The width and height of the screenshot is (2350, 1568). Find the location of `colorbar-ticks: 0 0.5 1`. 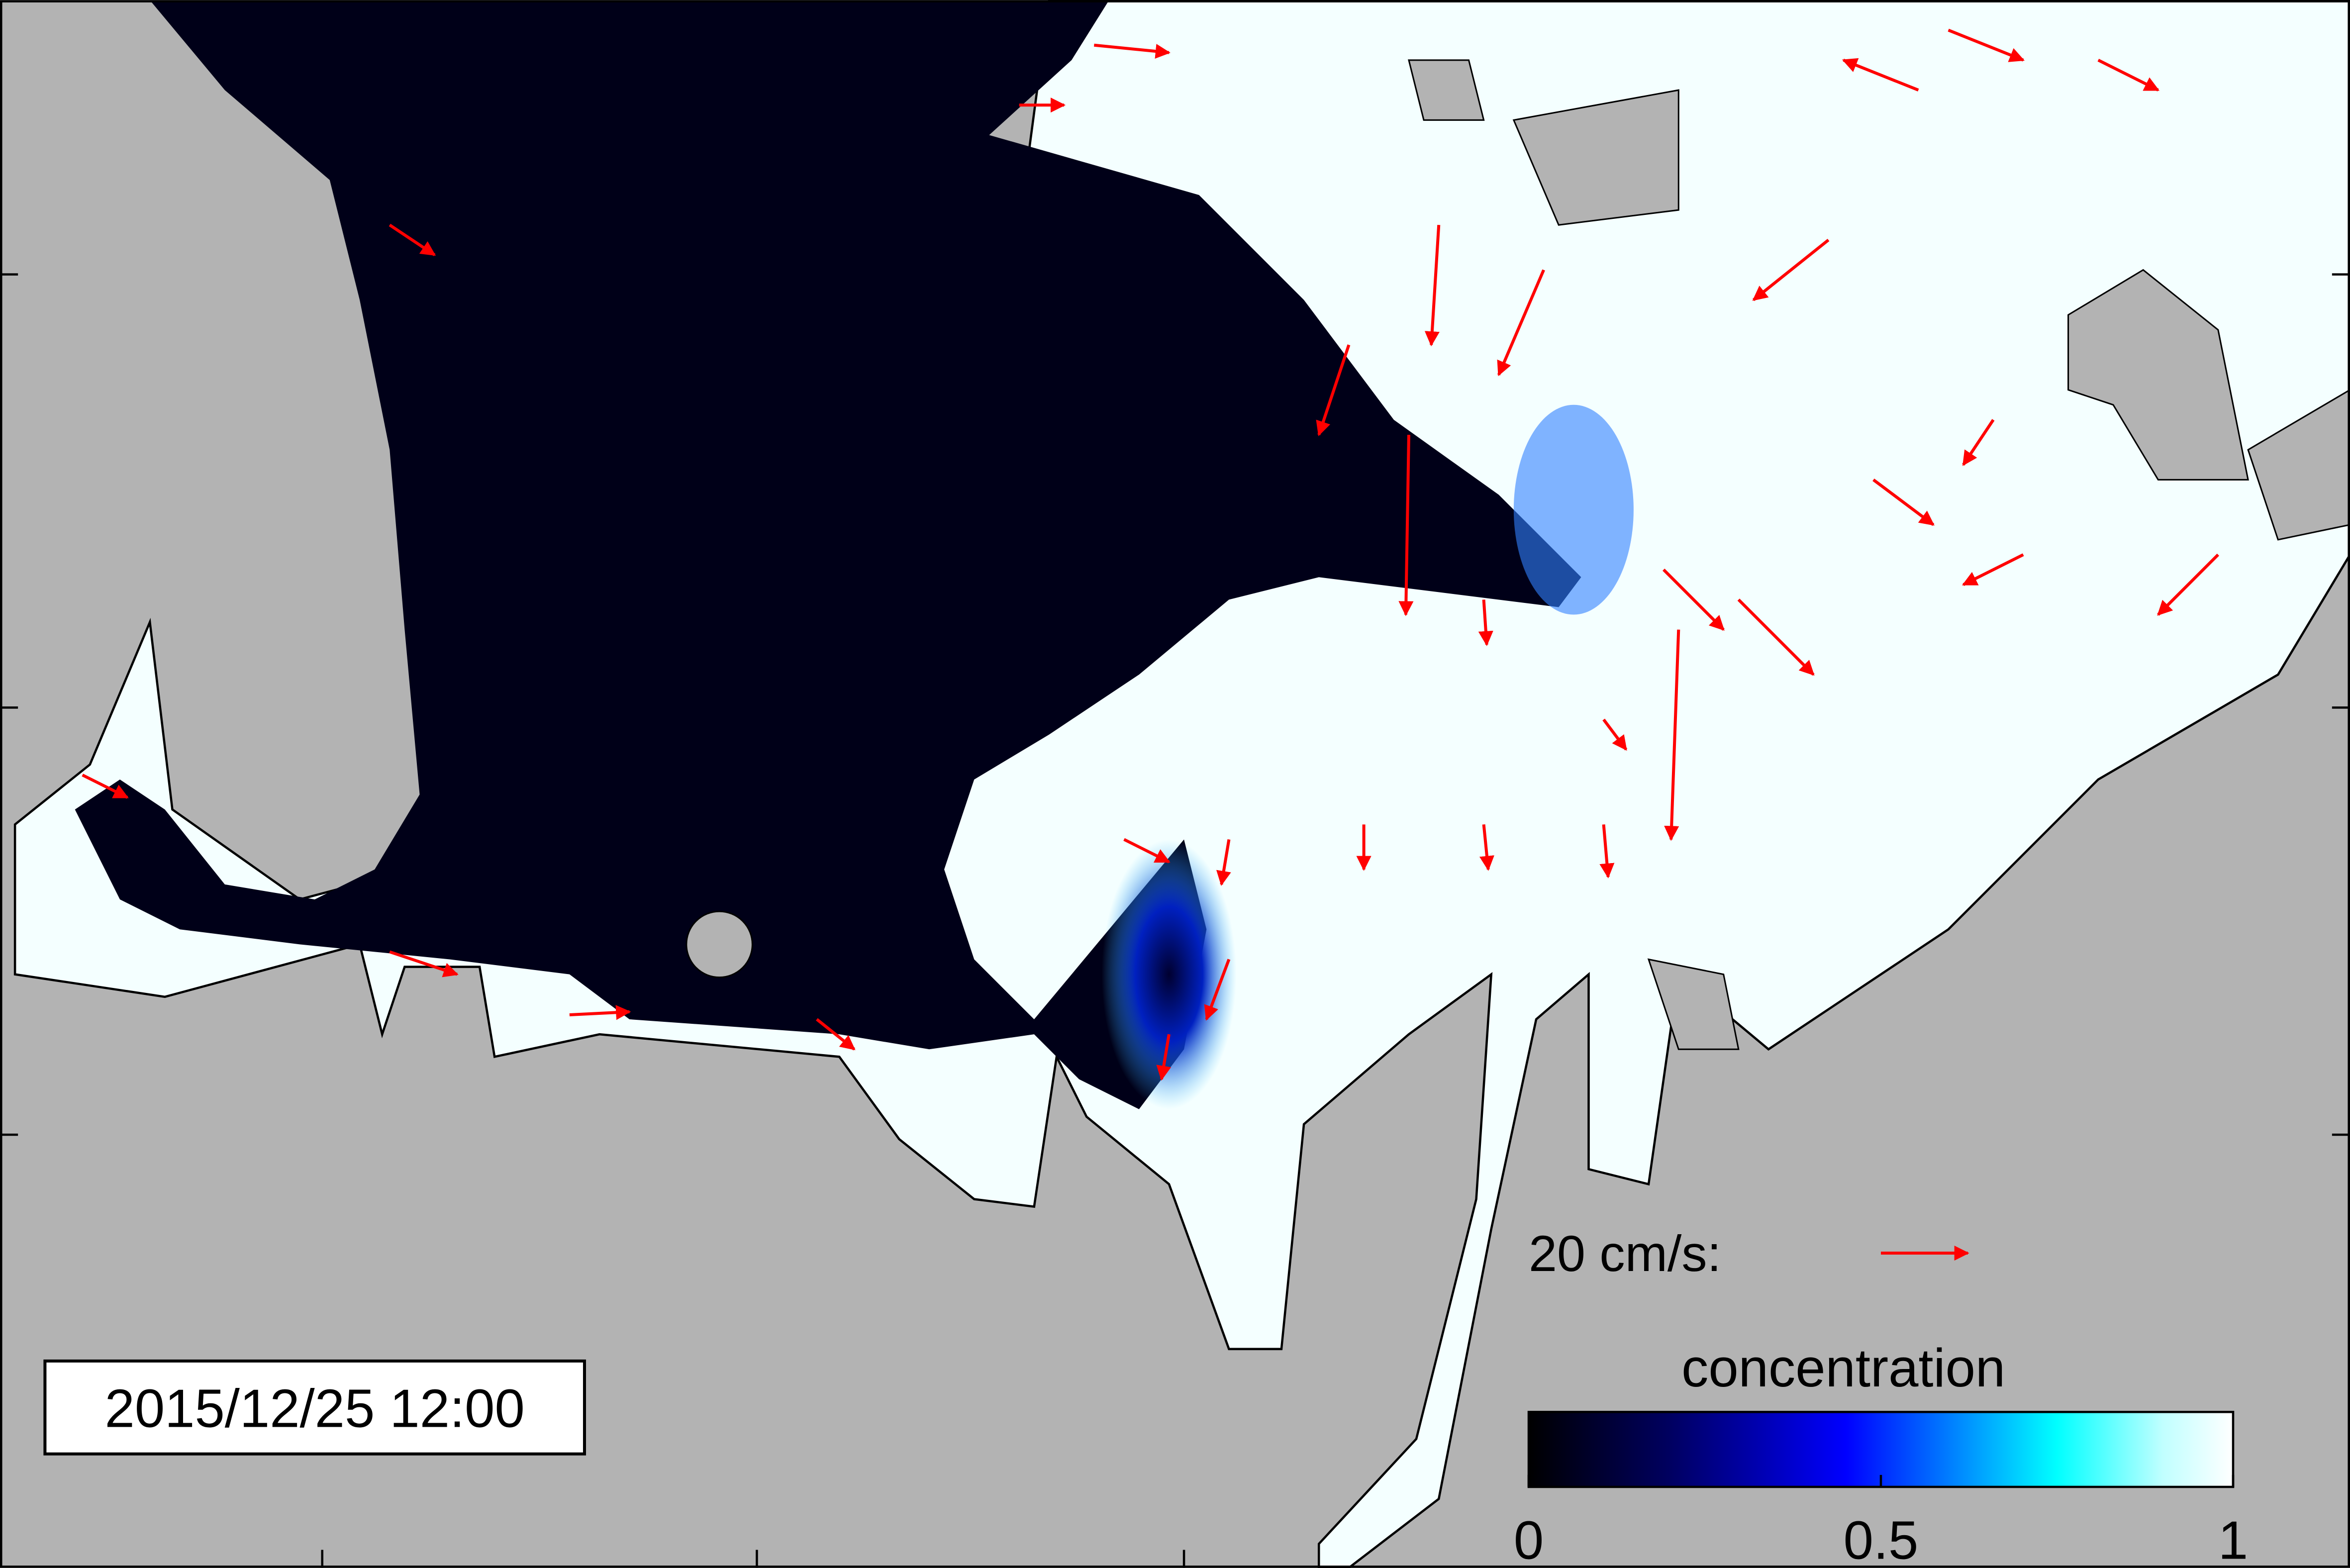

colorbar-ticks: 0 0.5 1 is located at coordinates (1881, 1521).